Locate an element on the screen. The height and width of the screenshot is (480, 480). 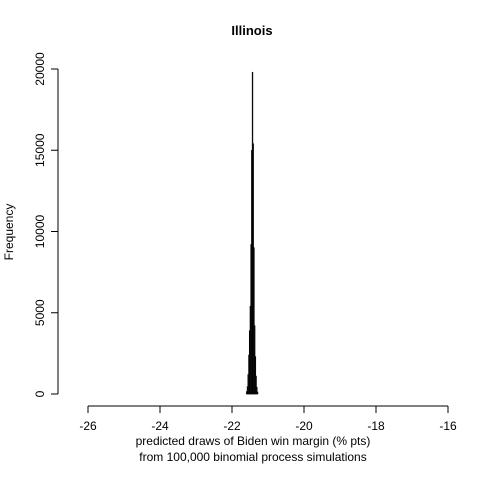
y-tick-label: 15000 is located at coordinates (40, 150).